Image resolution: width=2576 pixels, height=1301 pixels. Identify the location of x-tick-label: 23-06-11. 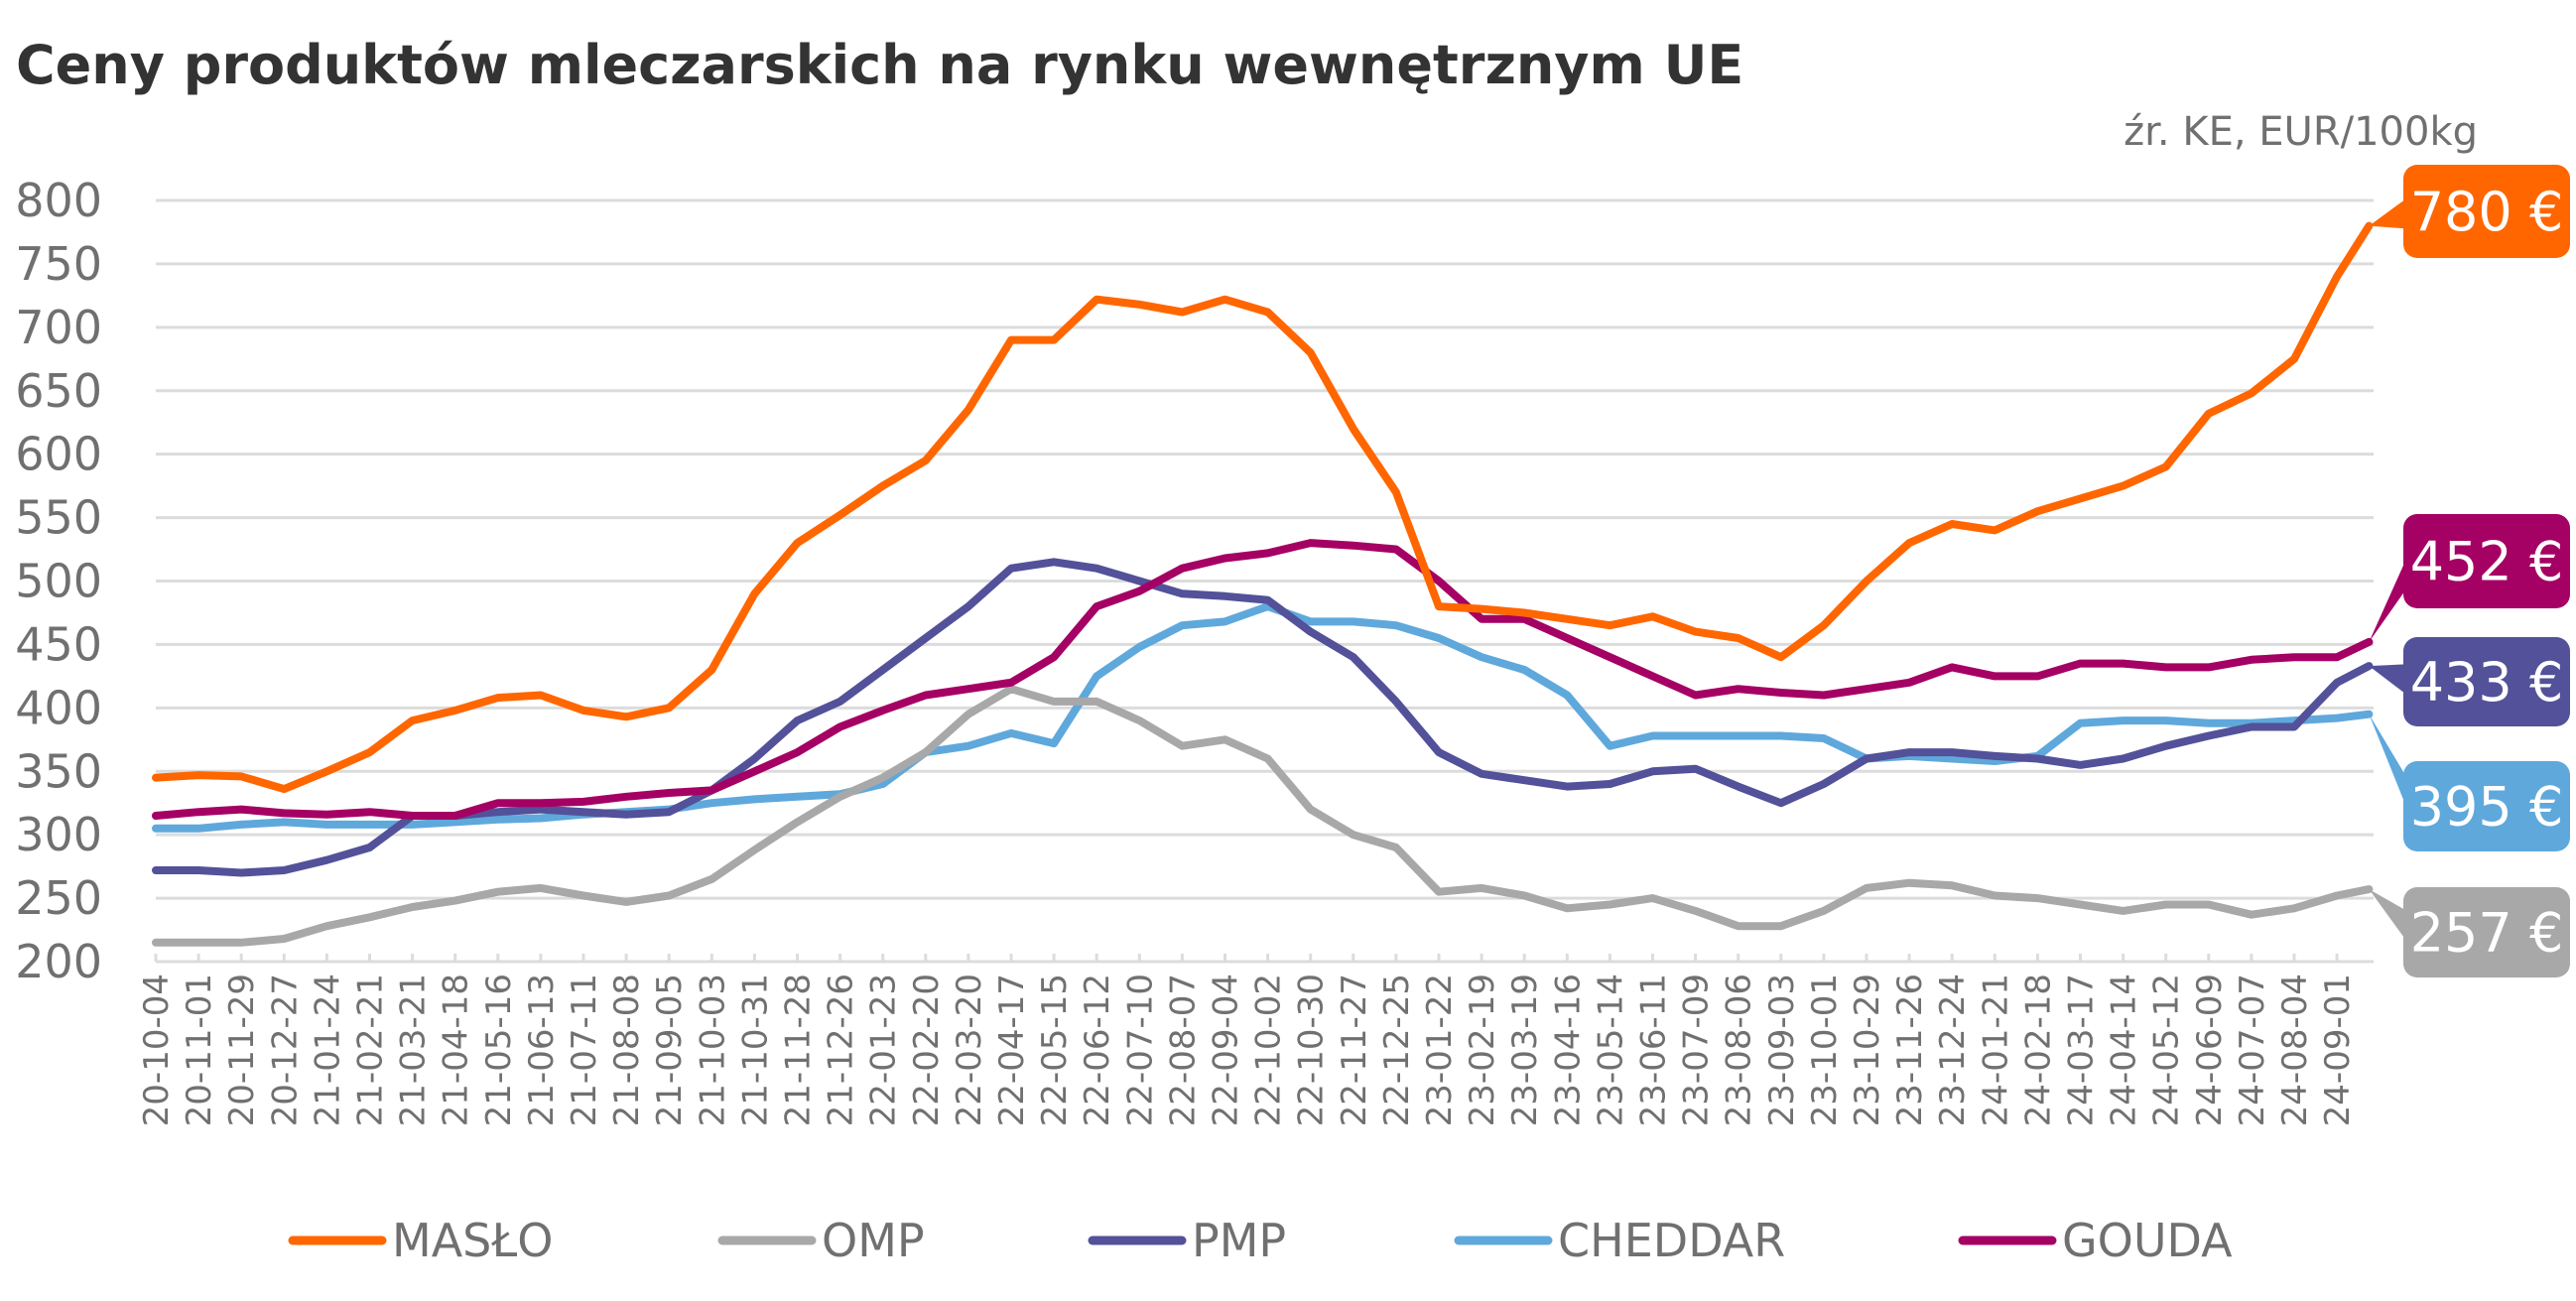
(1654, 1050).